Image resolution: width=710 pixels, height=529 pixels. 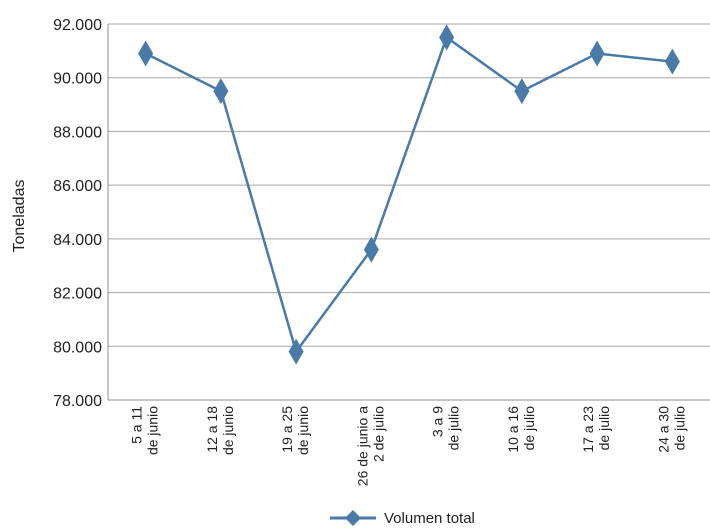 What do you see at coordinates (77, 132) in the screenshot?
I see `y-tick-label: 88.000` at bounding box center [77, 132].